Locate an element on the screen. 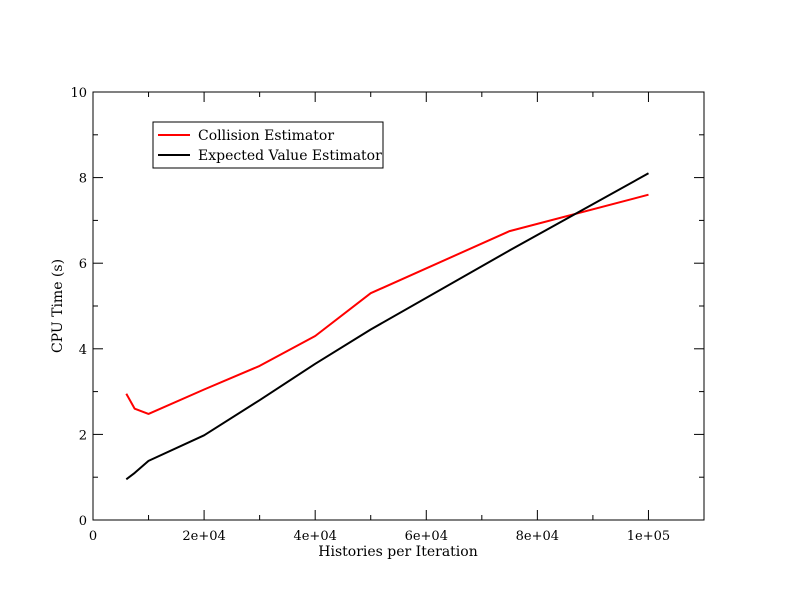 The width and height of the screenshot is (792, 612). legend-label-collision: Collision Estimator is located at coordinates (266, 136).